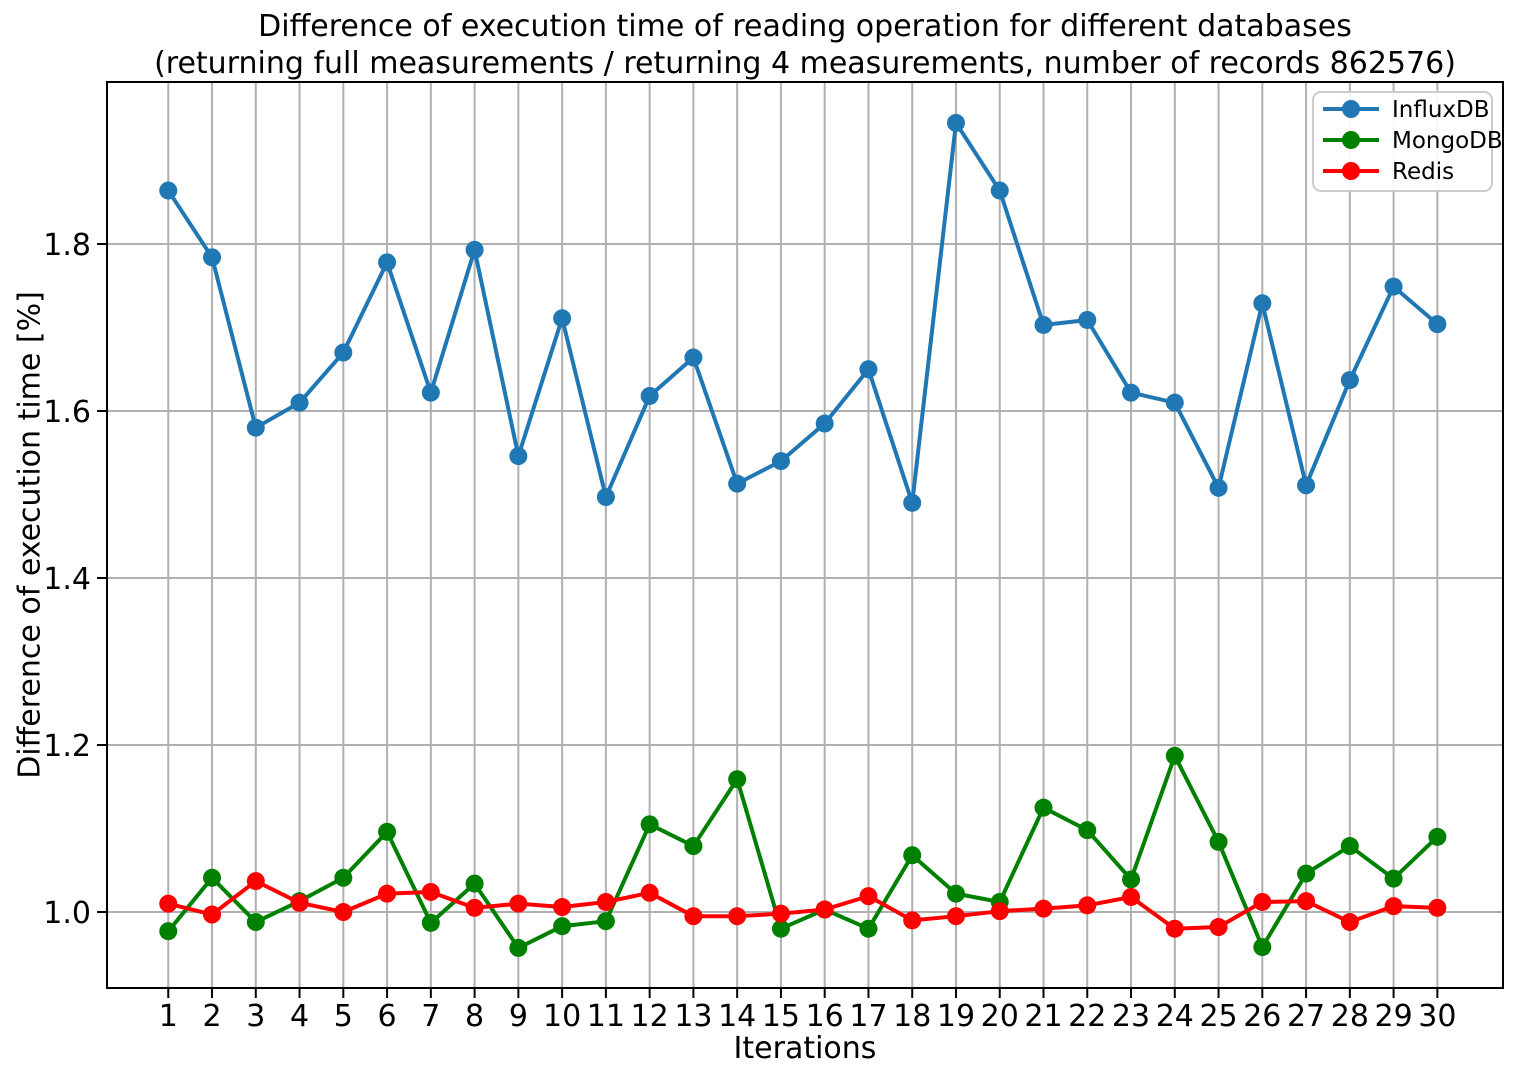  What do you see at coordinates (1413, 141) in the screenshot?
I see `legend-item-MongoDB: MongoDB` at bounding box center [1413, 141].